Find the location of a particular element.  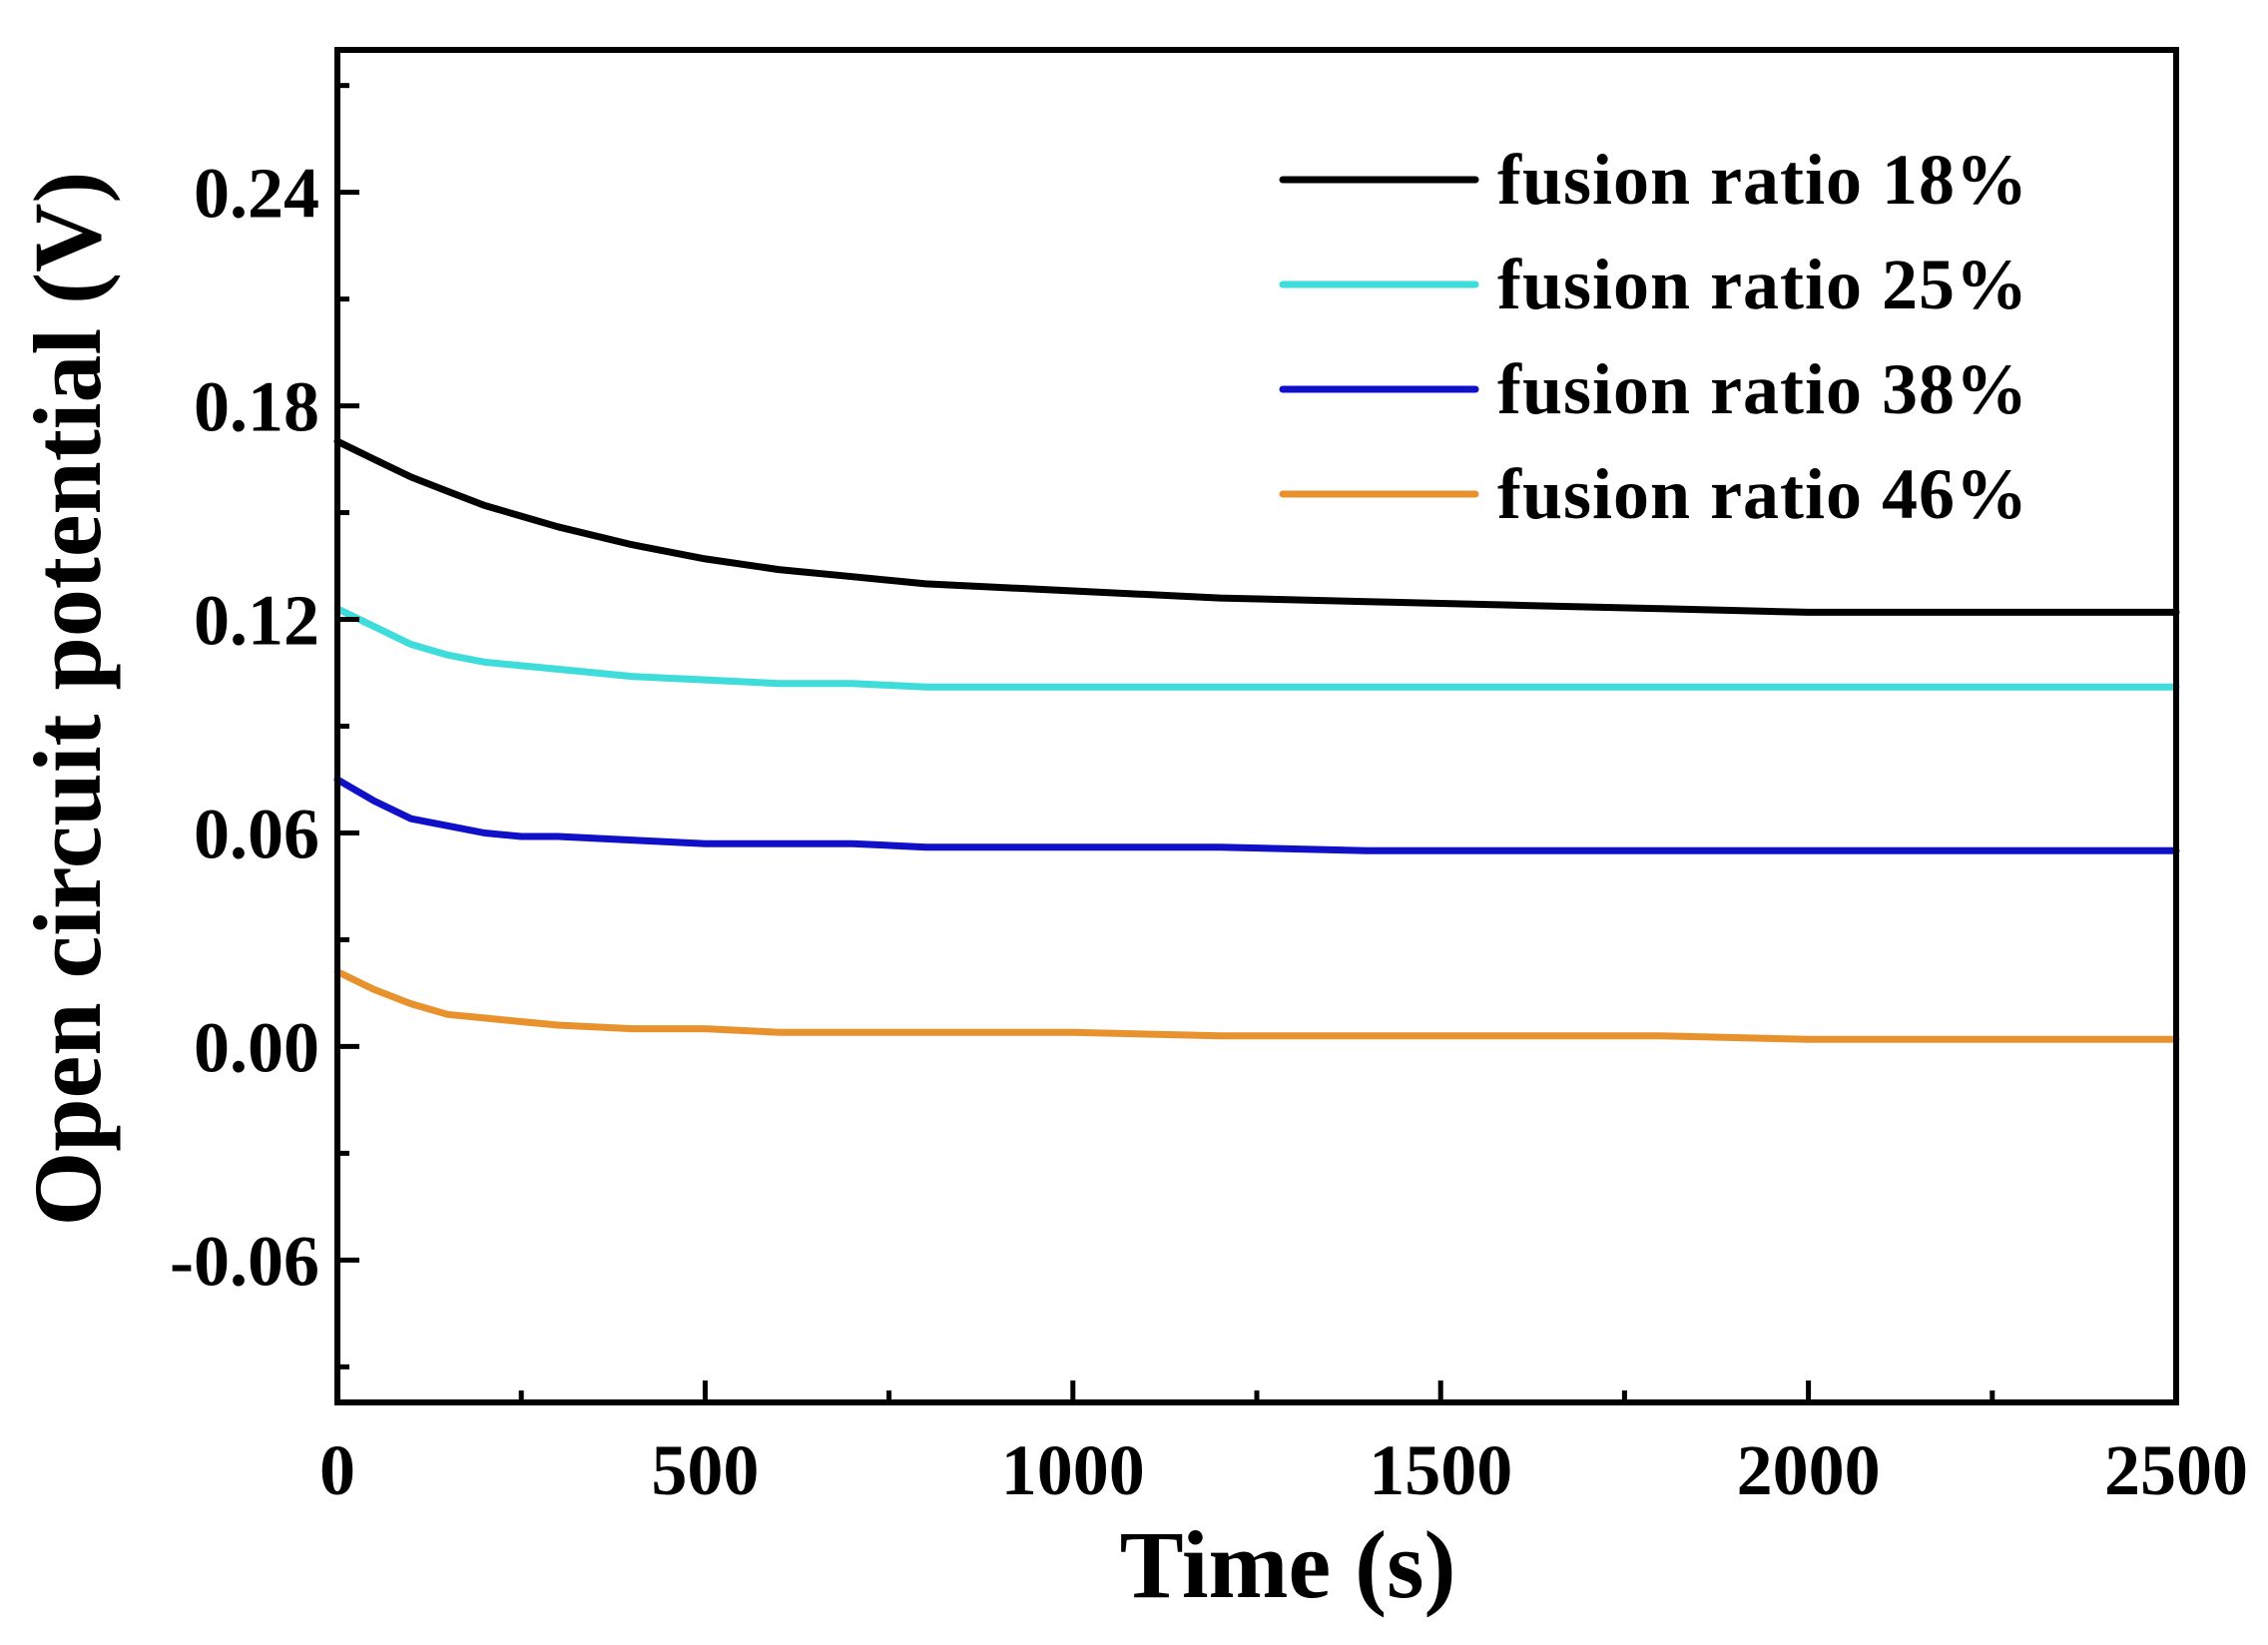

y-tick-label: -0.06 is located at coordinates (244, 1261).